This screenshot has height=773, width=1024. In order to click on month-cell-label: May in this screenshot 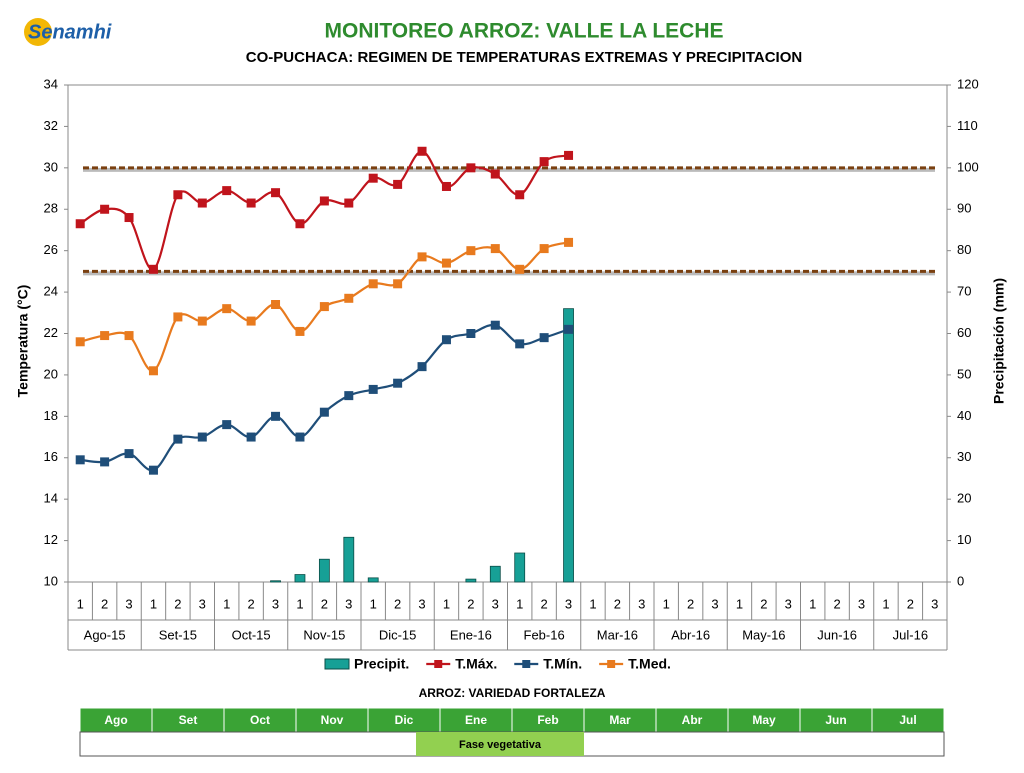, I will do `click(764, 720)`.